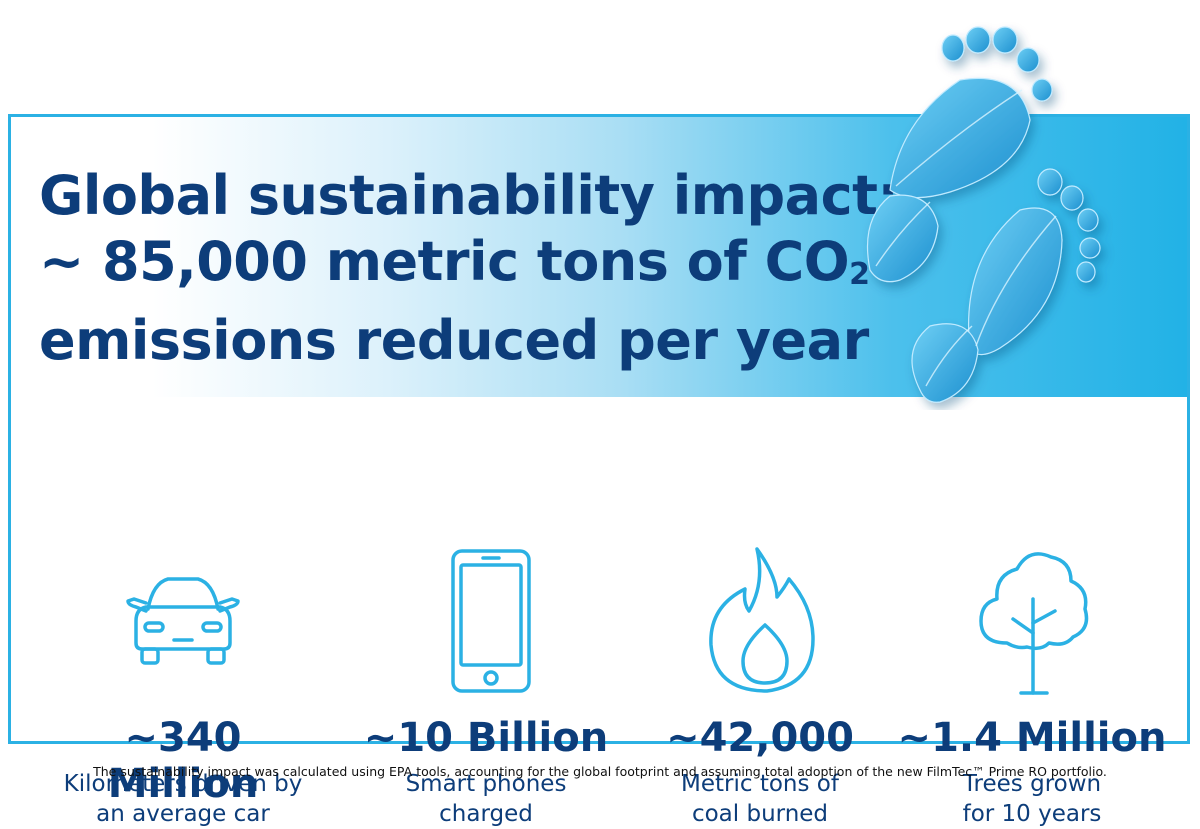 This screenshot has width=1200, height=829. What do you see at coordinates (469, 195) in the screenshot?
I see `headline-line-1: Global sustainability impact:` at bounding box center [469, 195].